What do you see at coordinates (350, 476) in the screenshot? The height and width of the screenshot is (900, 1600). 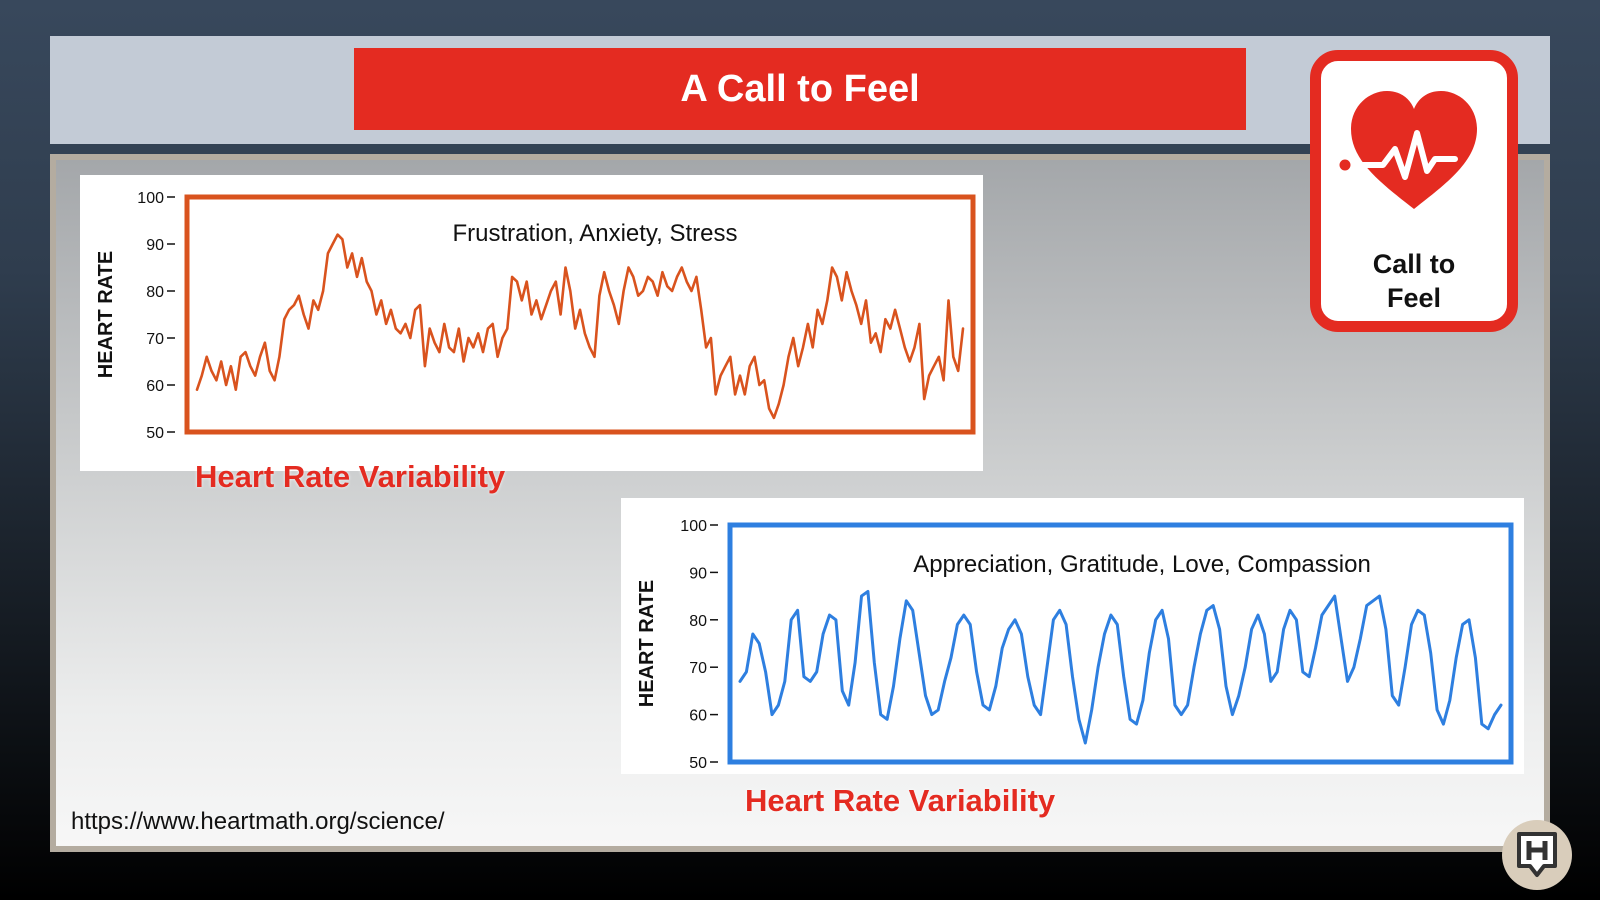 I see `hrv-label-stress: Heart Rate Variability` at bounding box center [350, 476].